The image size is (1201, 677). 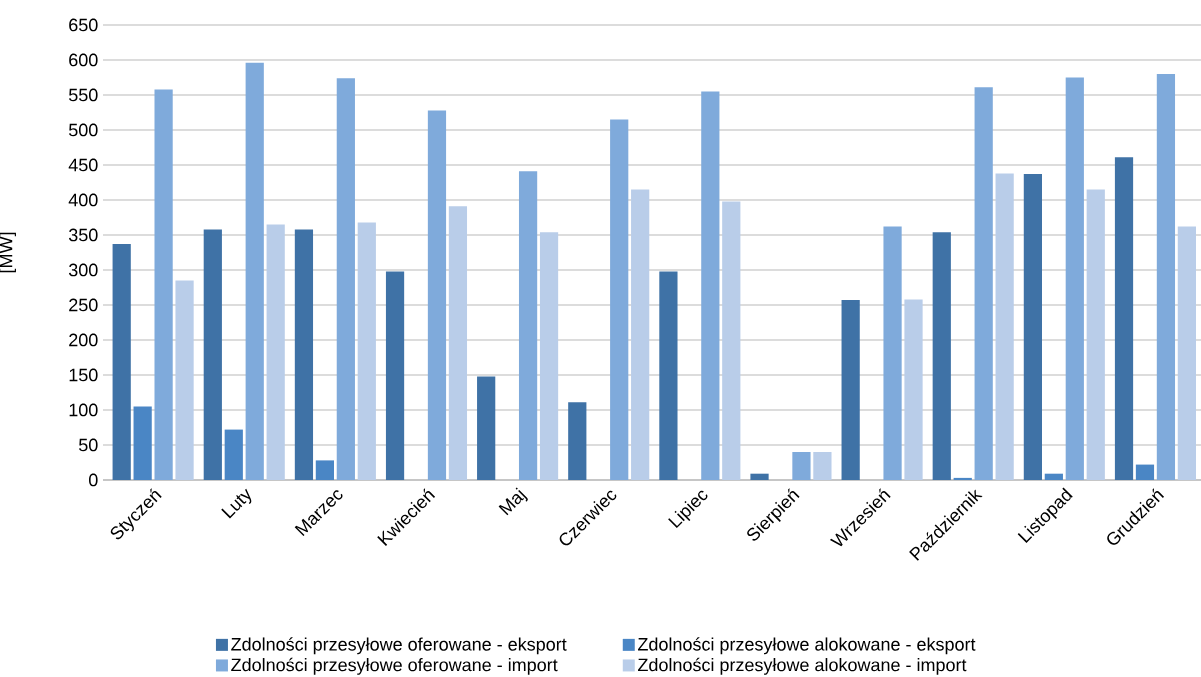 What do you see at coordinates (83, 270) in the screenshot?
I see `y-tick-label: 300` at bounding box center [83, 270].